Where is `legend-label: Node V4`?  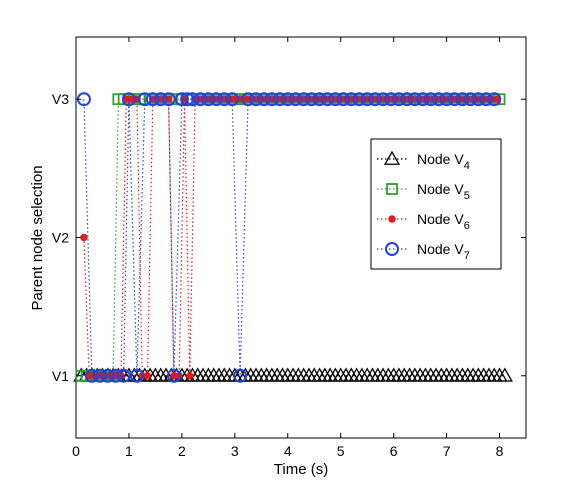 legend-label: Node V4 is located at coordinates (443, 161).